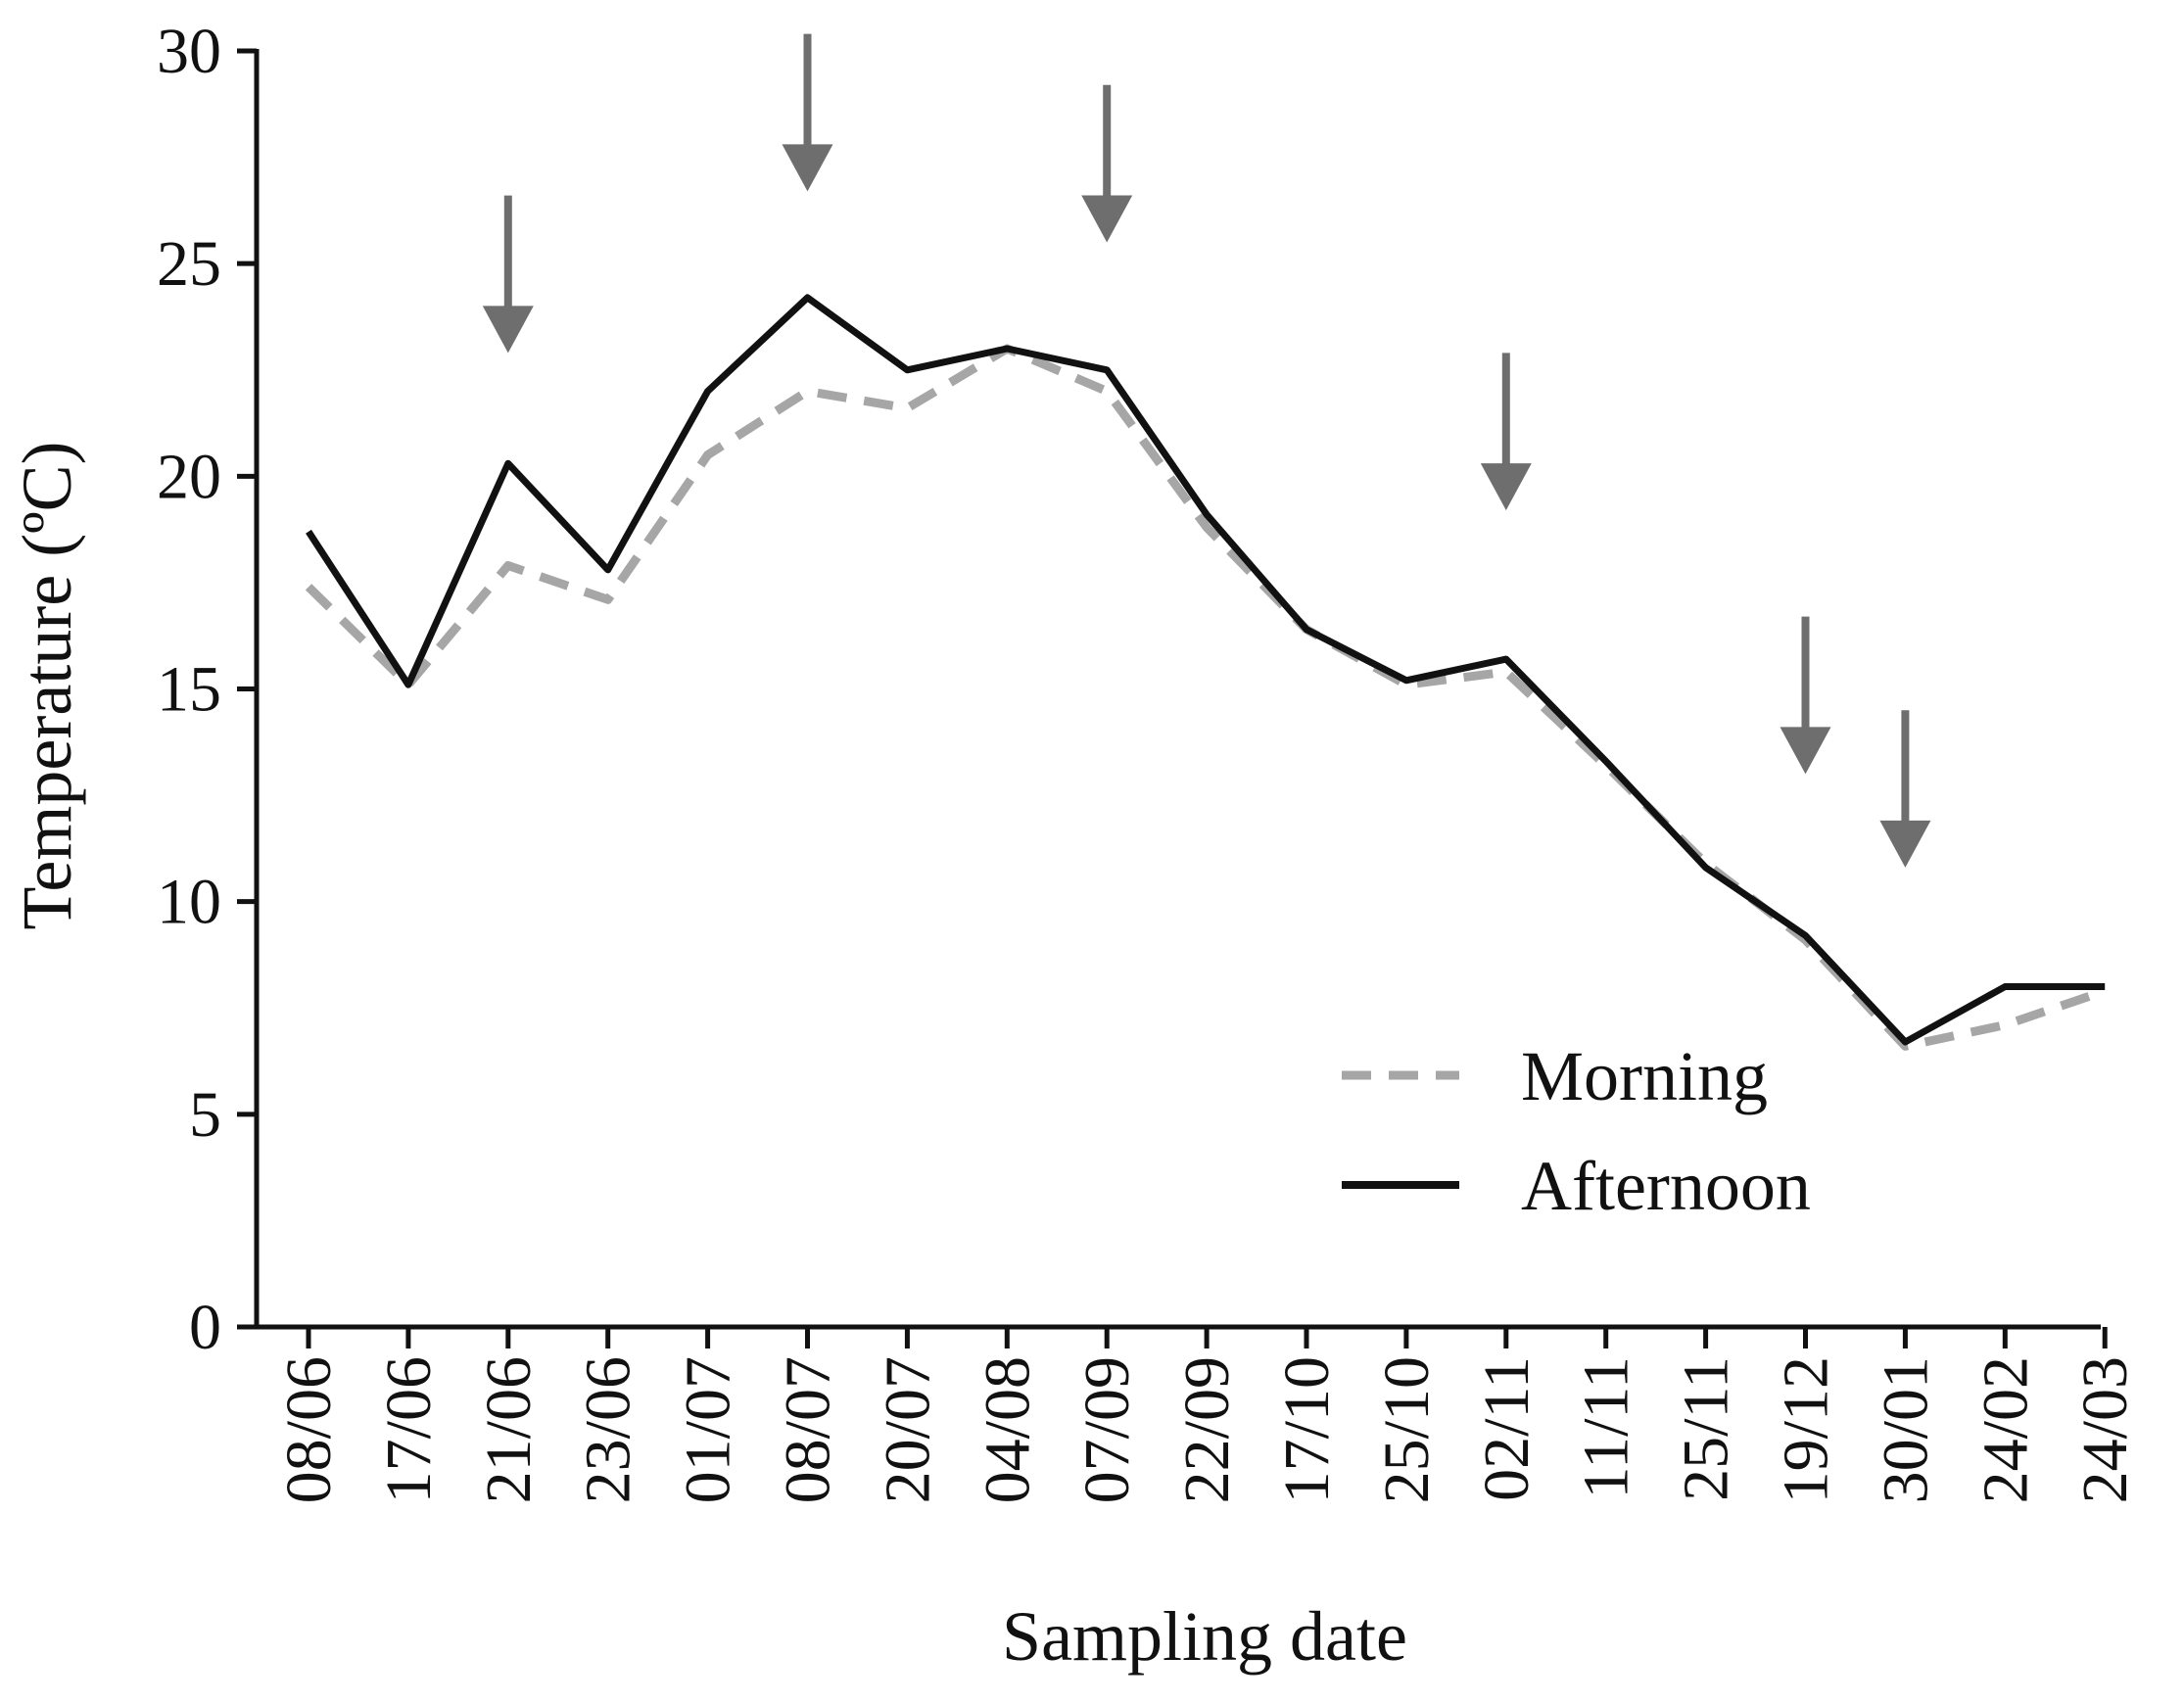 The image size is (2184, 1703). I want to click on x-tick-label: 25/10, so click(1407, 1429).